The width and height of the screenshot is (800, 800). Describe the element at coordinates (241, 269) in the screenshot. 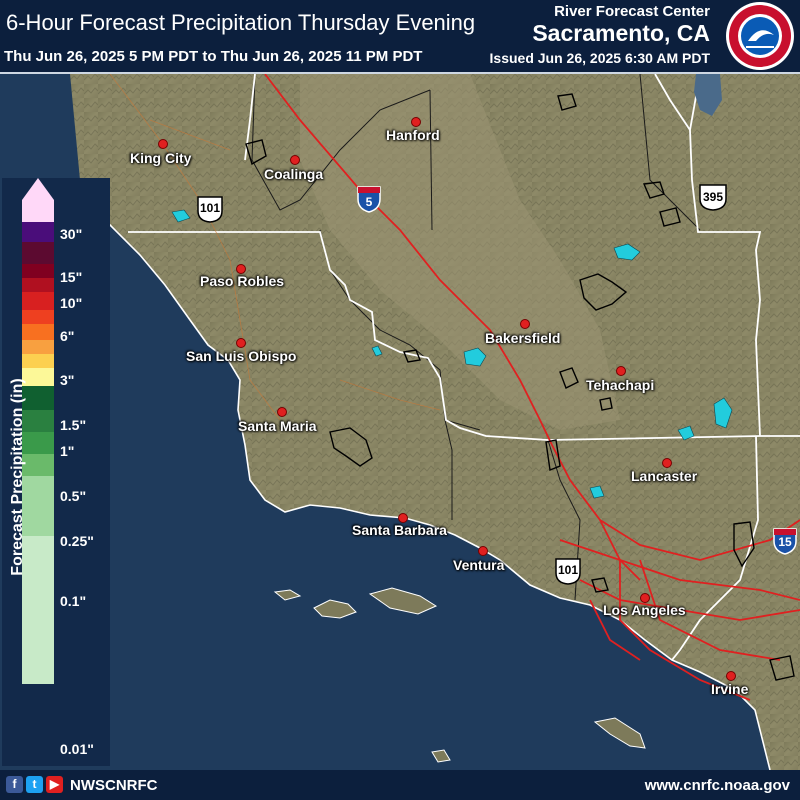

I see `city-dot-paso-robles` at that location.